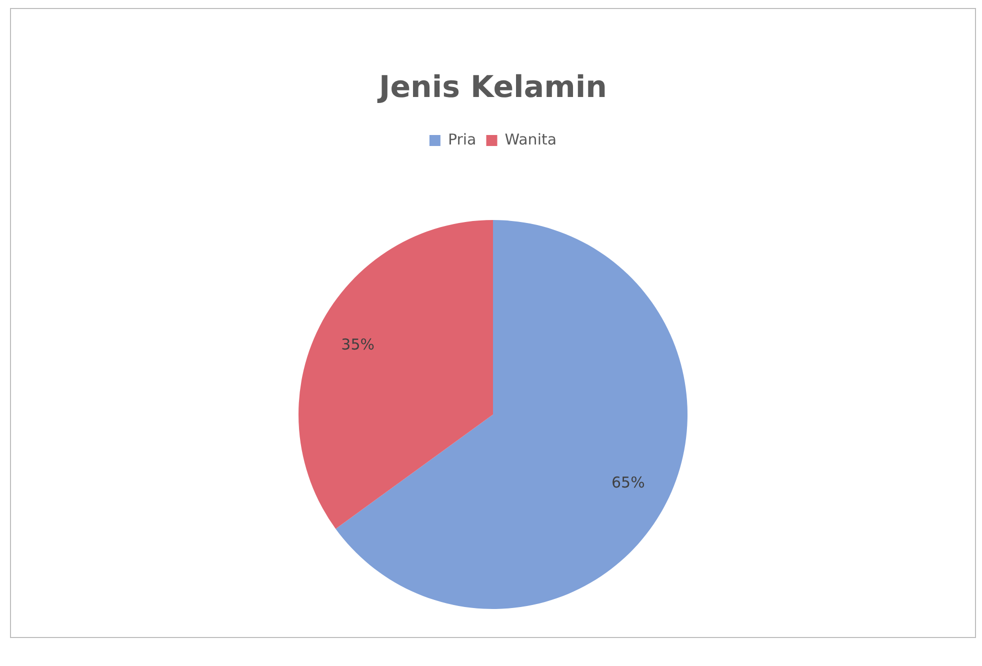 This screenshot has width=982, height=666. Describe the element at coordinates (462, 139) in the screenshot. I see `legend-label: Pria` at that location.